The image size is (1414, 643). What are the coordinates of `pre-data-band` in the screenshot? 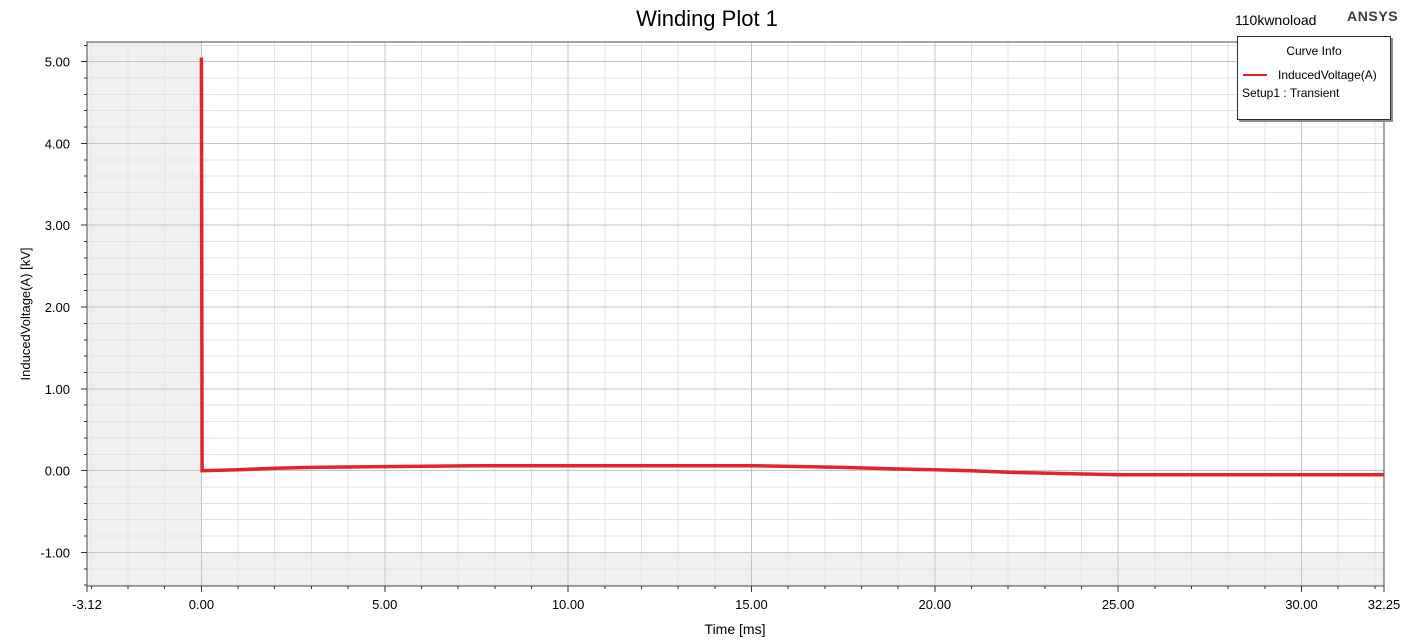 It's located at (144, 314).